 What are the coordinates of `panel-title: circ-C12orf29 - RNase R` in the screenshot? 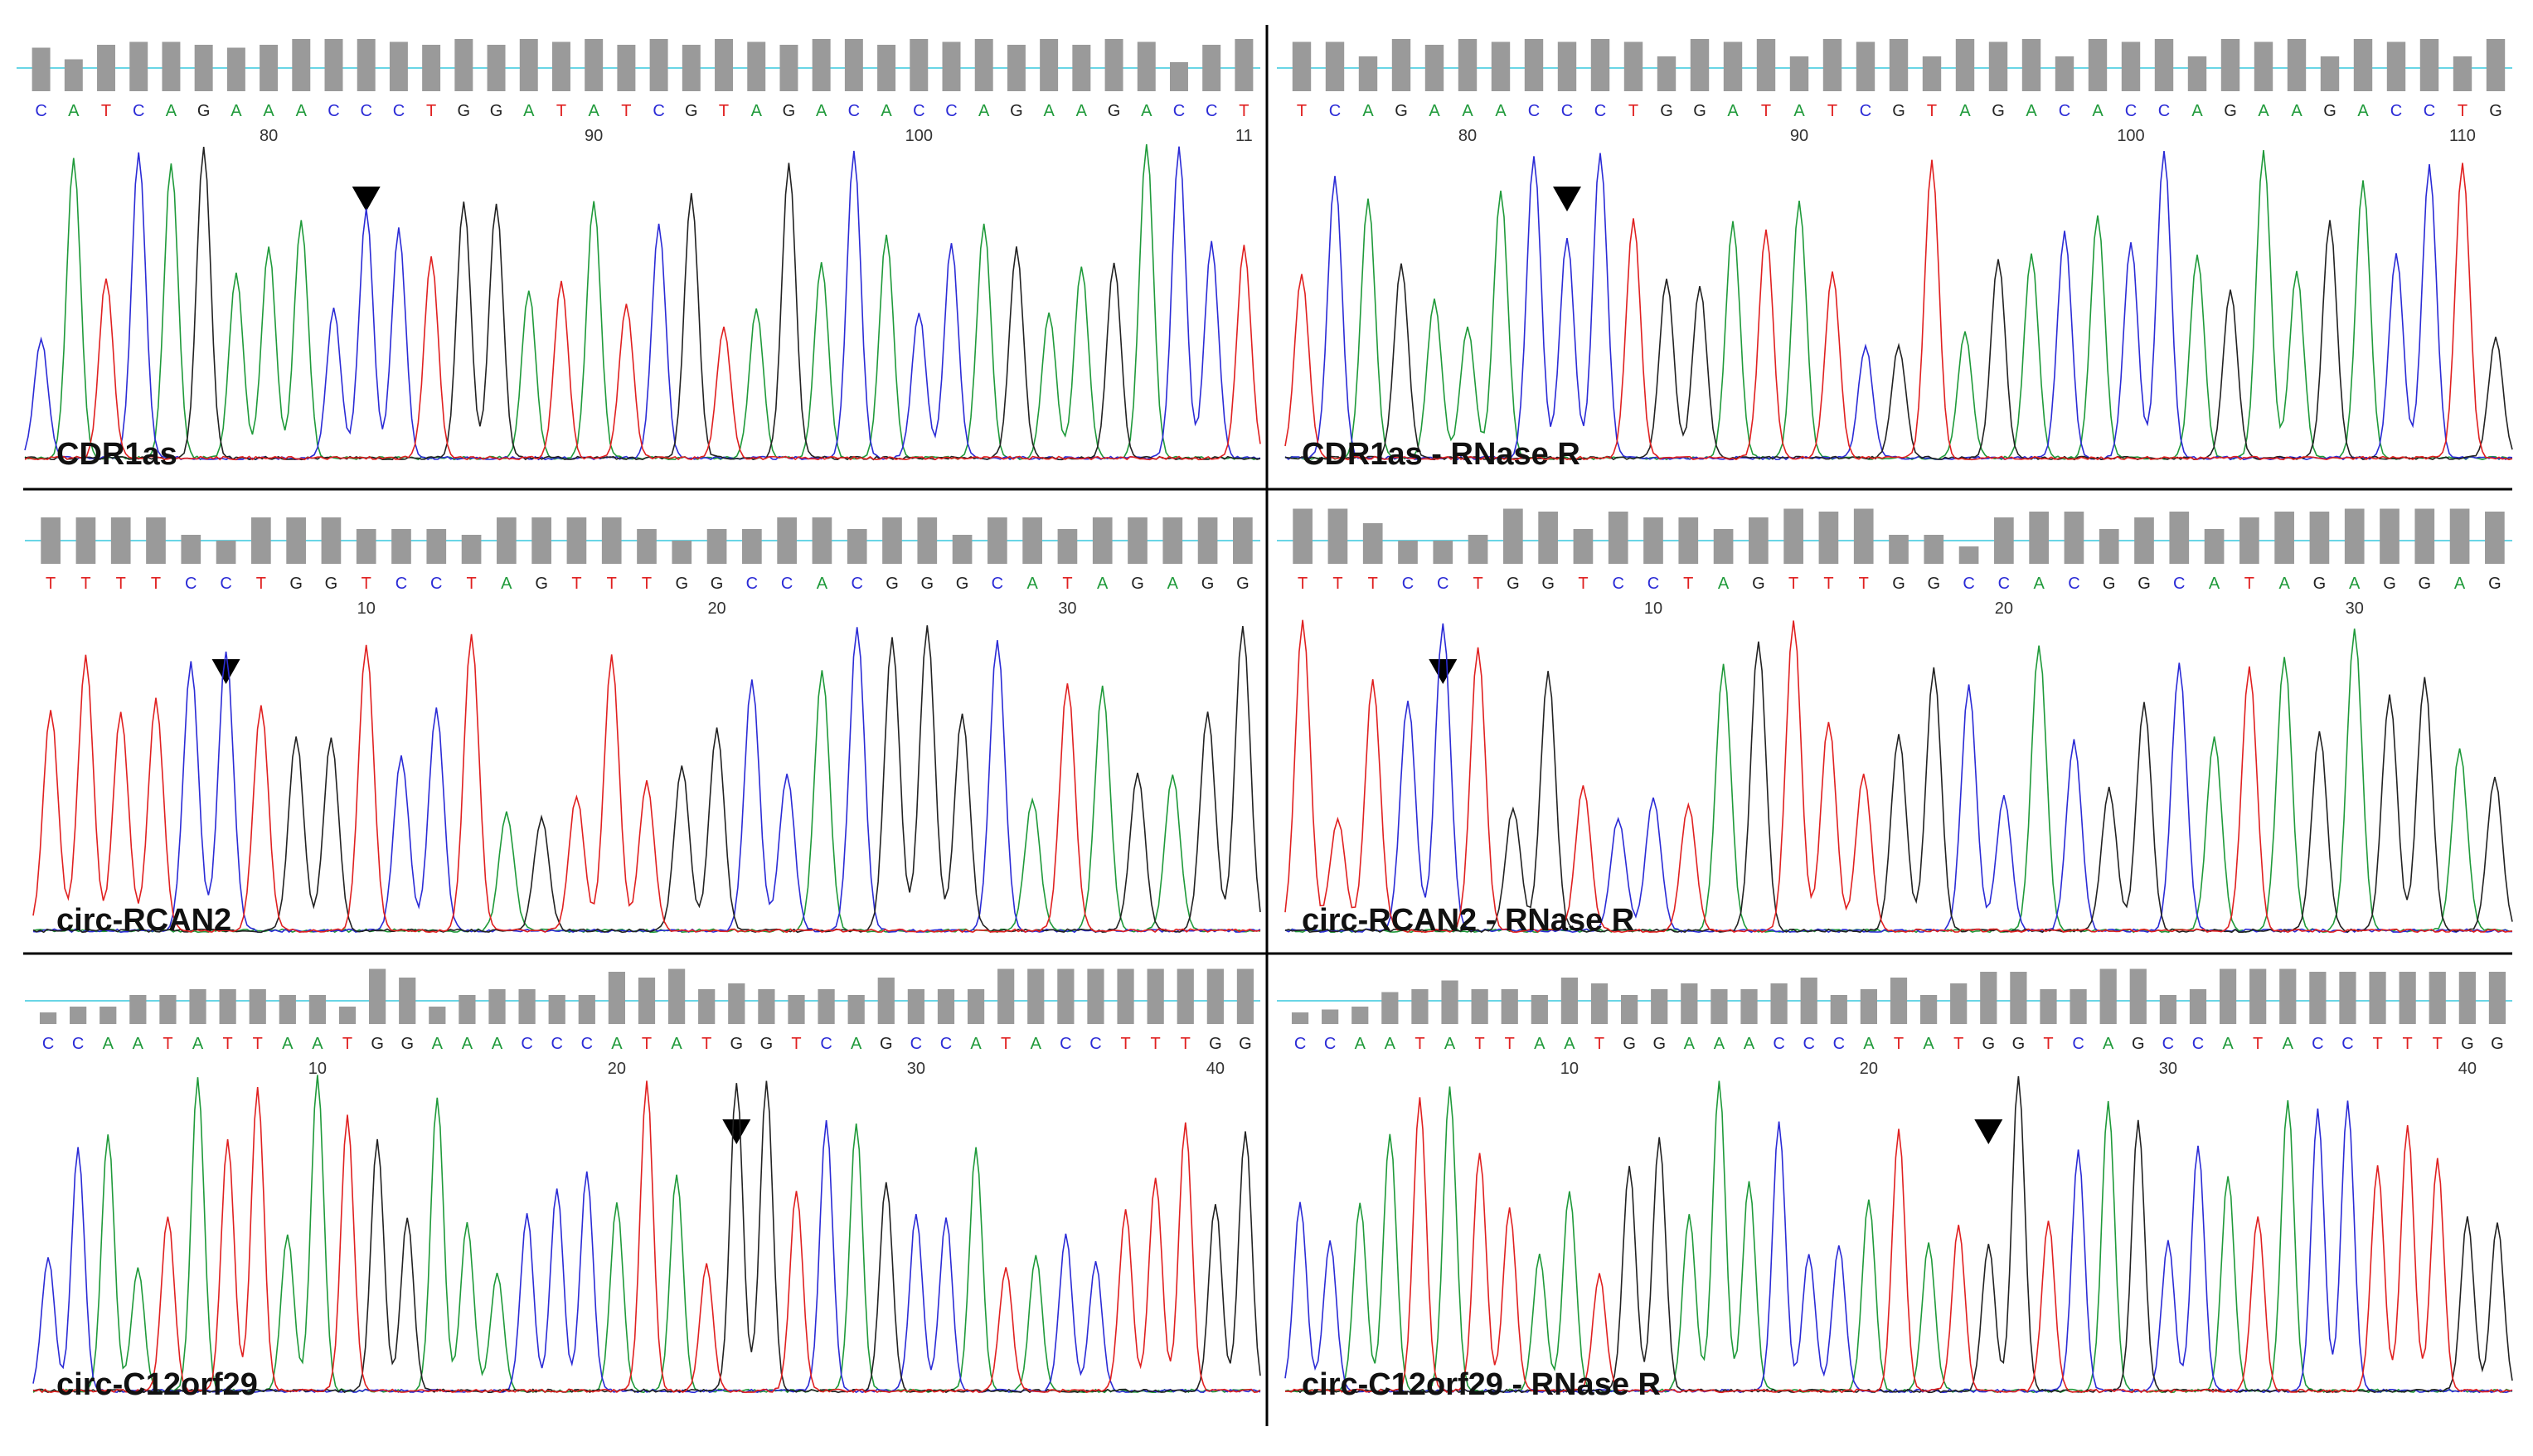 It's located at (1481, 1384).